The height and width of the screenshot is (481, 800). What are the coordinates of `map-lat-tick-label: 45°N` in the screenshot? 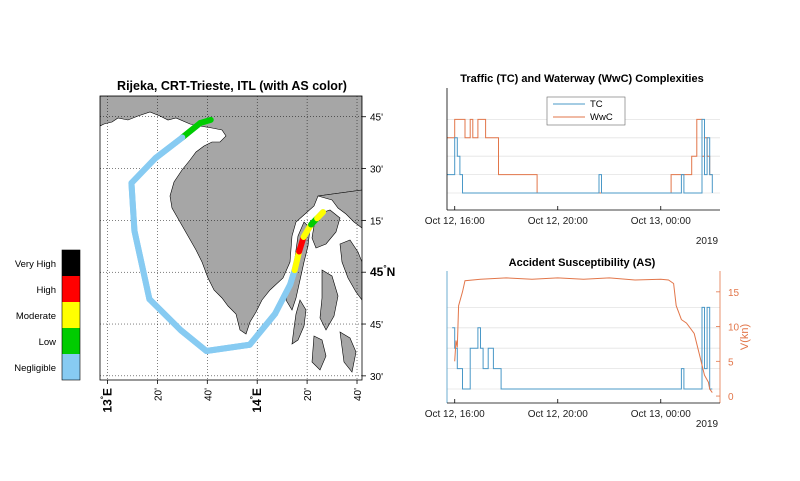 It's located at (382, 271).